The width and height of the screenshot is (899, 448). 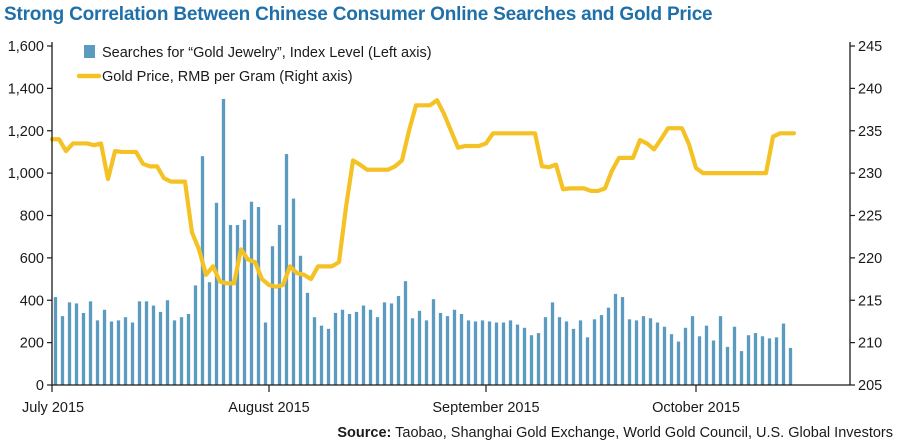 What do you see at coordinates (32, 259) in the screenshot?
I see `left-tick-label: 600` at bounding box center [32, 259].